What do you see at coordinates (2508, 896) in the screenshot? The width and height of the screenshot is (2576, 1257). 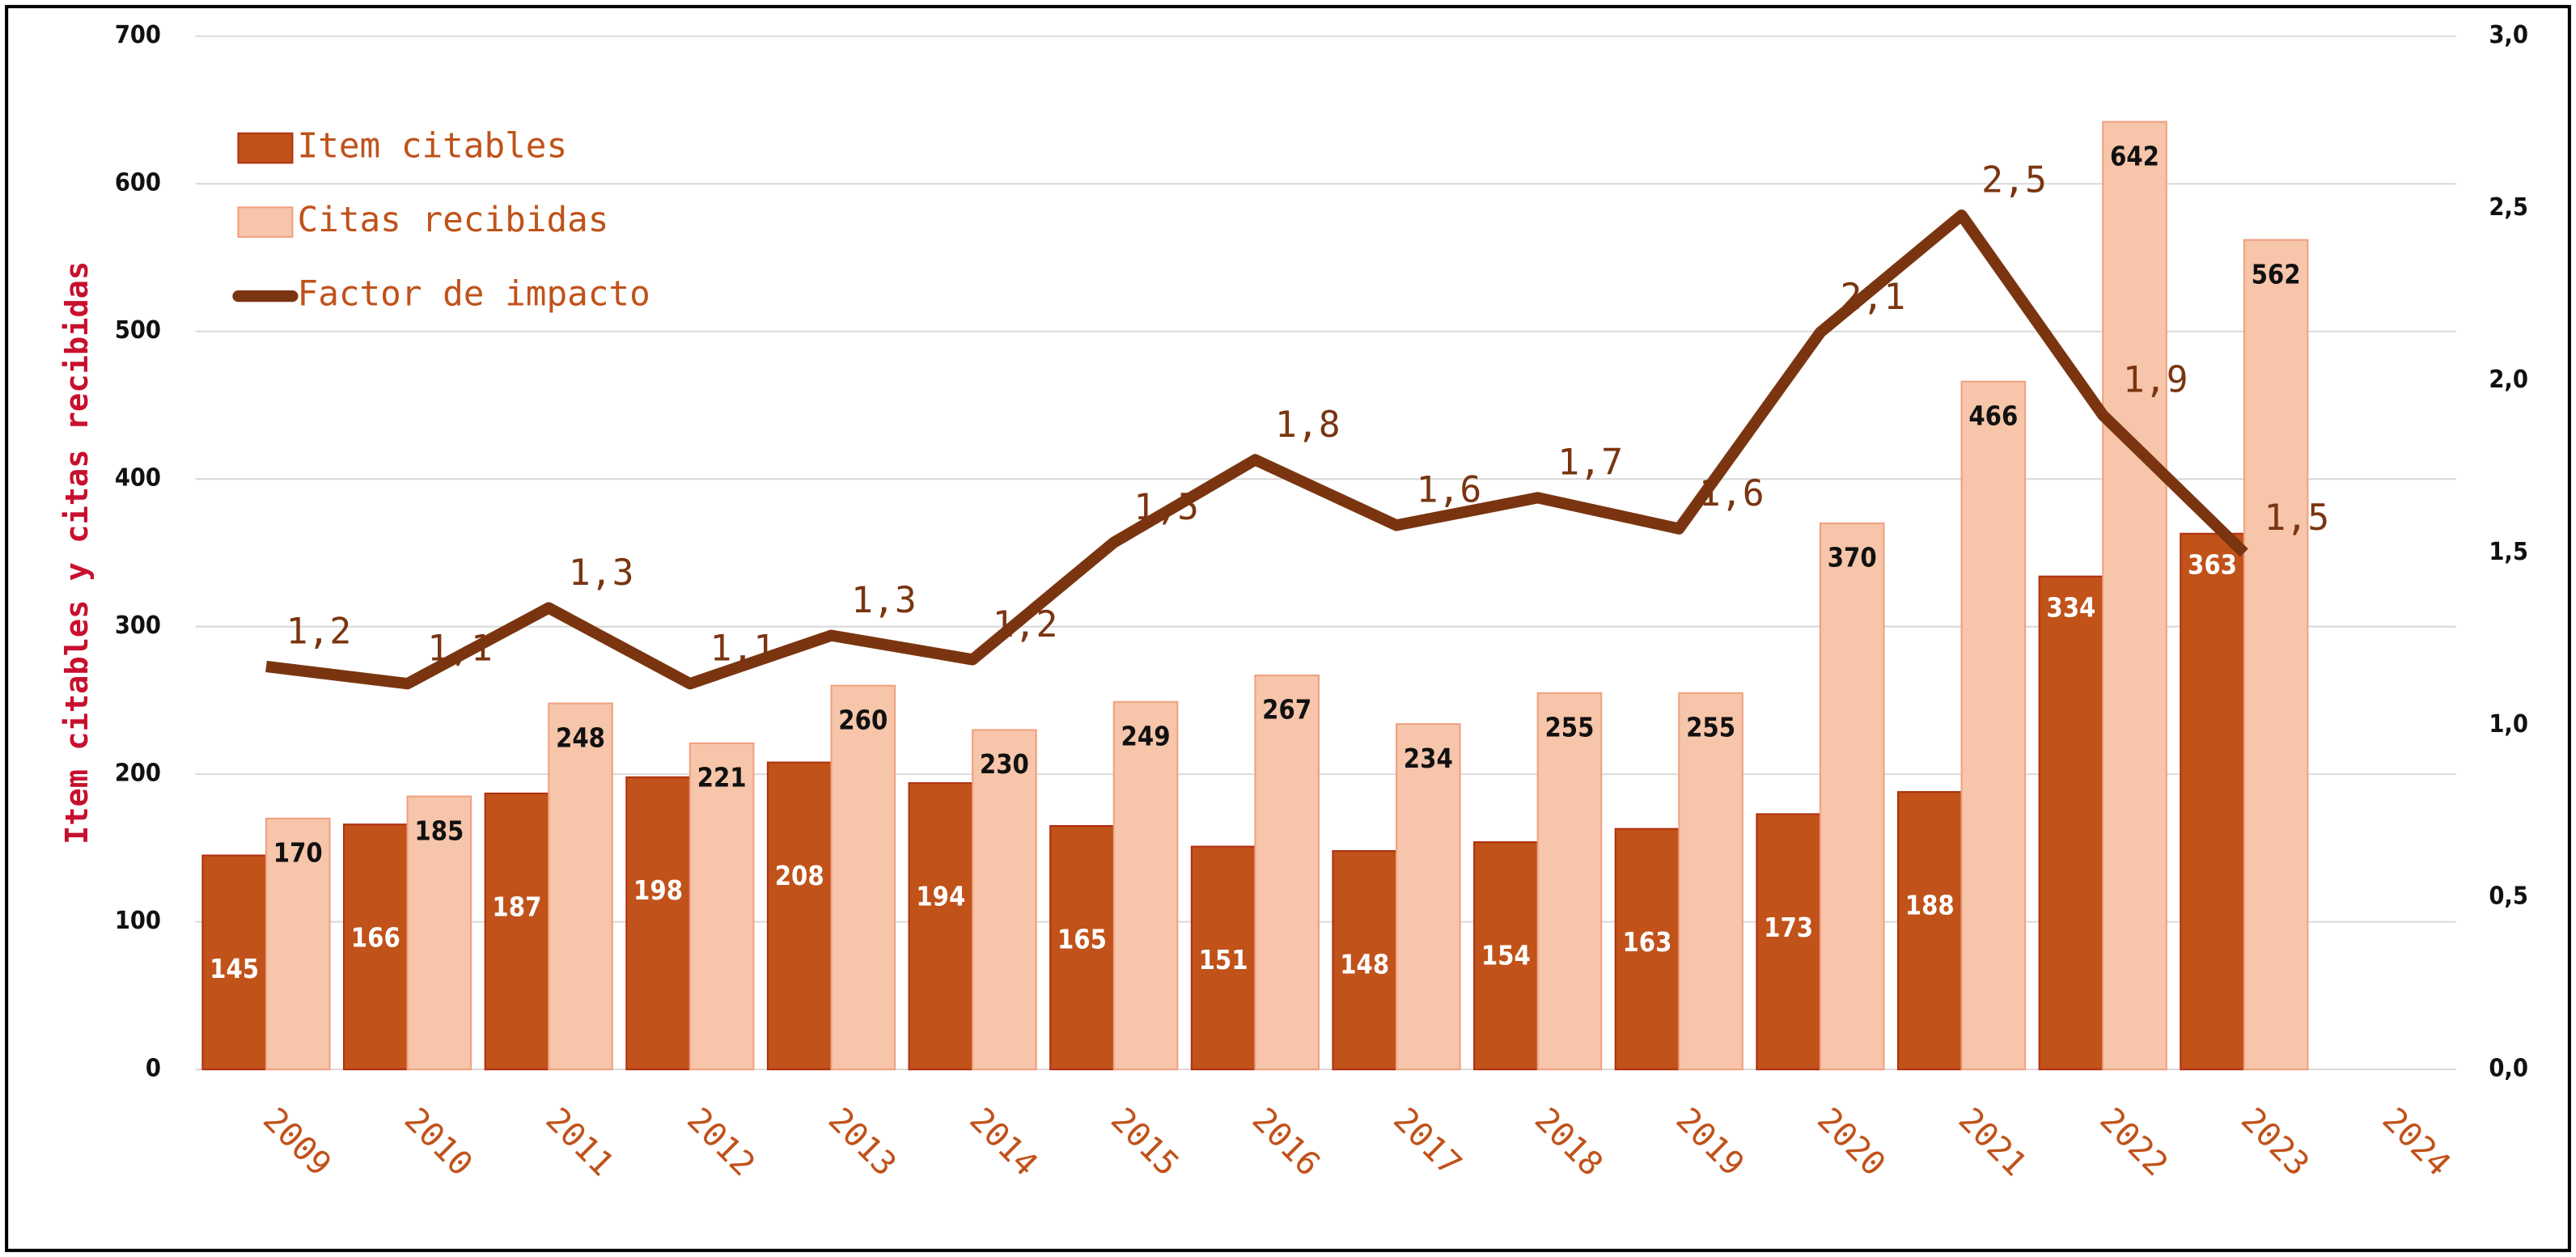 I see `y2-tick-label: 0,5` at bounding box center [2508, 896].